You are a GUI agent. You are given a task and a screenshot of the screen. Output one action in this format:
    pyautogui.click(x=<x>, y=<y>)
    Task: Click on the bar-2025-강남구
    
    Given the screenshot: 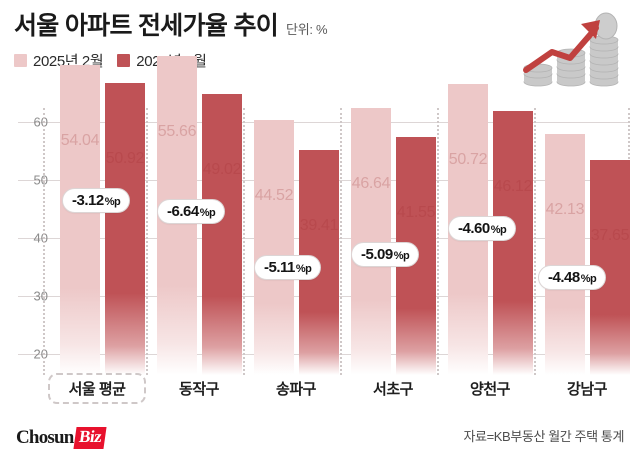 What is the action you would take?
    pyautogui.click(x=565, y=254)
    